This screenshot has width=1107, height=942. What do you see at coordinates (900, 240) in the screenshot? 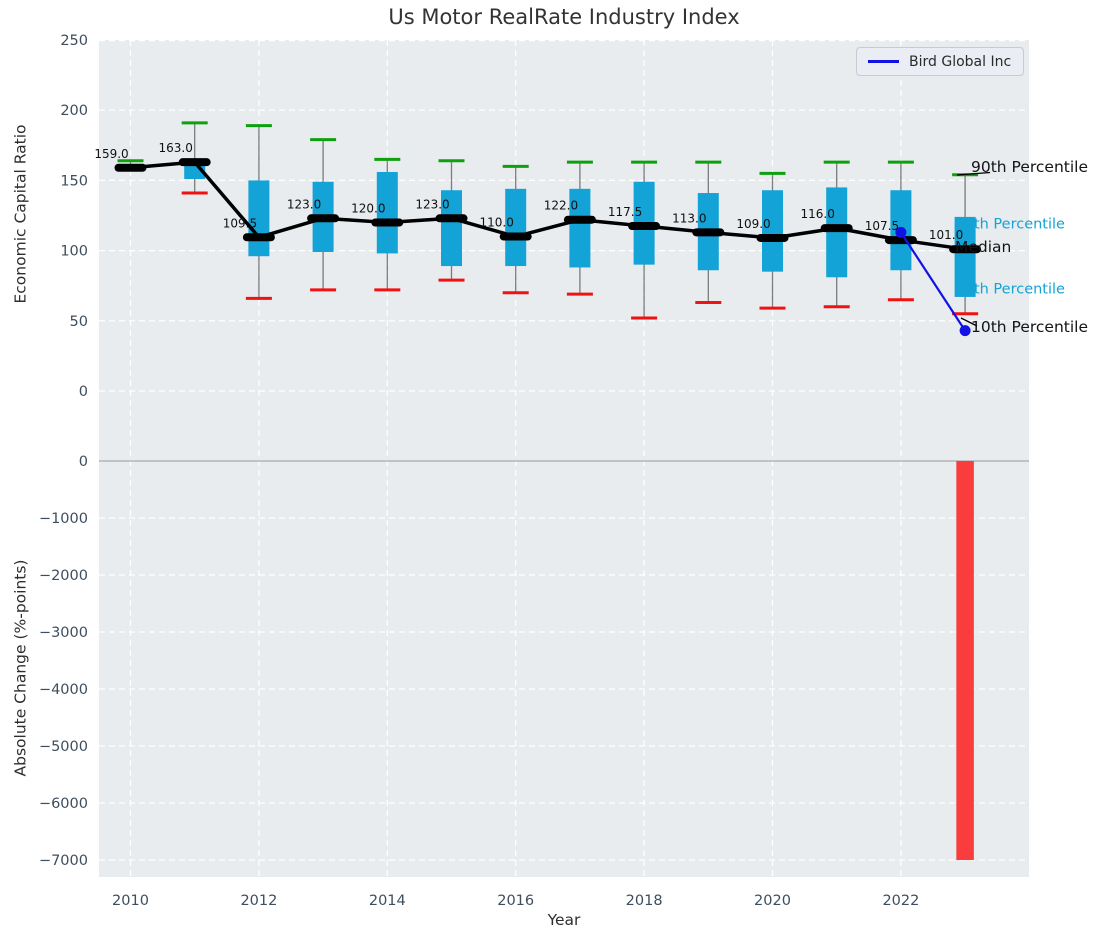
I see `median-marker-2022` at bounding box center [900, 240].